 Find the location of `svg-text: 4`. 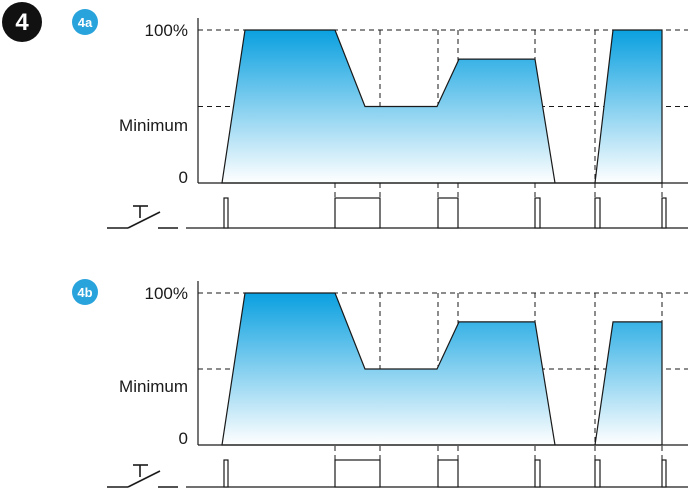

svg-text: 4 is located at coordinates (22, 22).